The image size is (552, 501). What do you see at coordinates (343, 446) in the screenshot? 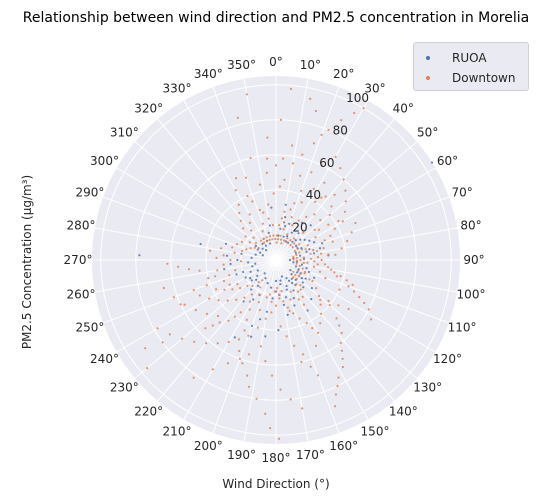
I see `theta-tick-label-160: 160°` at bounding box center [343, 446].